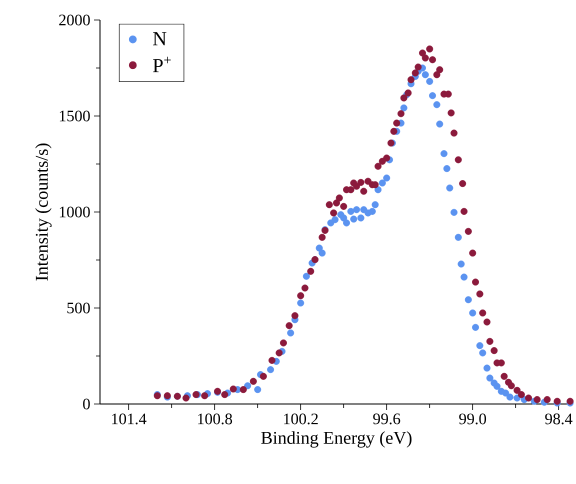 The image size is (576, 484). What do you see at coordinates (43, 212) in the screenshot?
I see `y-axis-title: Intensity (counts/s)` at bounding box center [43, 212].